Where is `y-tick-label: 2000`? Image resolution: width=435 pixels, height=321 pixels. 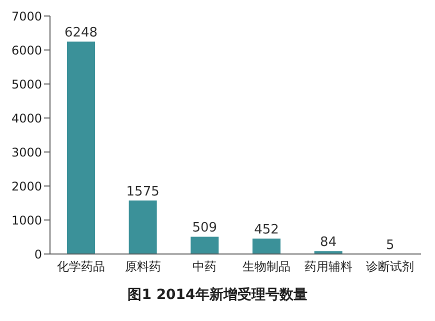 y-tick-label: 2000 is located at coordinates (26, 186).